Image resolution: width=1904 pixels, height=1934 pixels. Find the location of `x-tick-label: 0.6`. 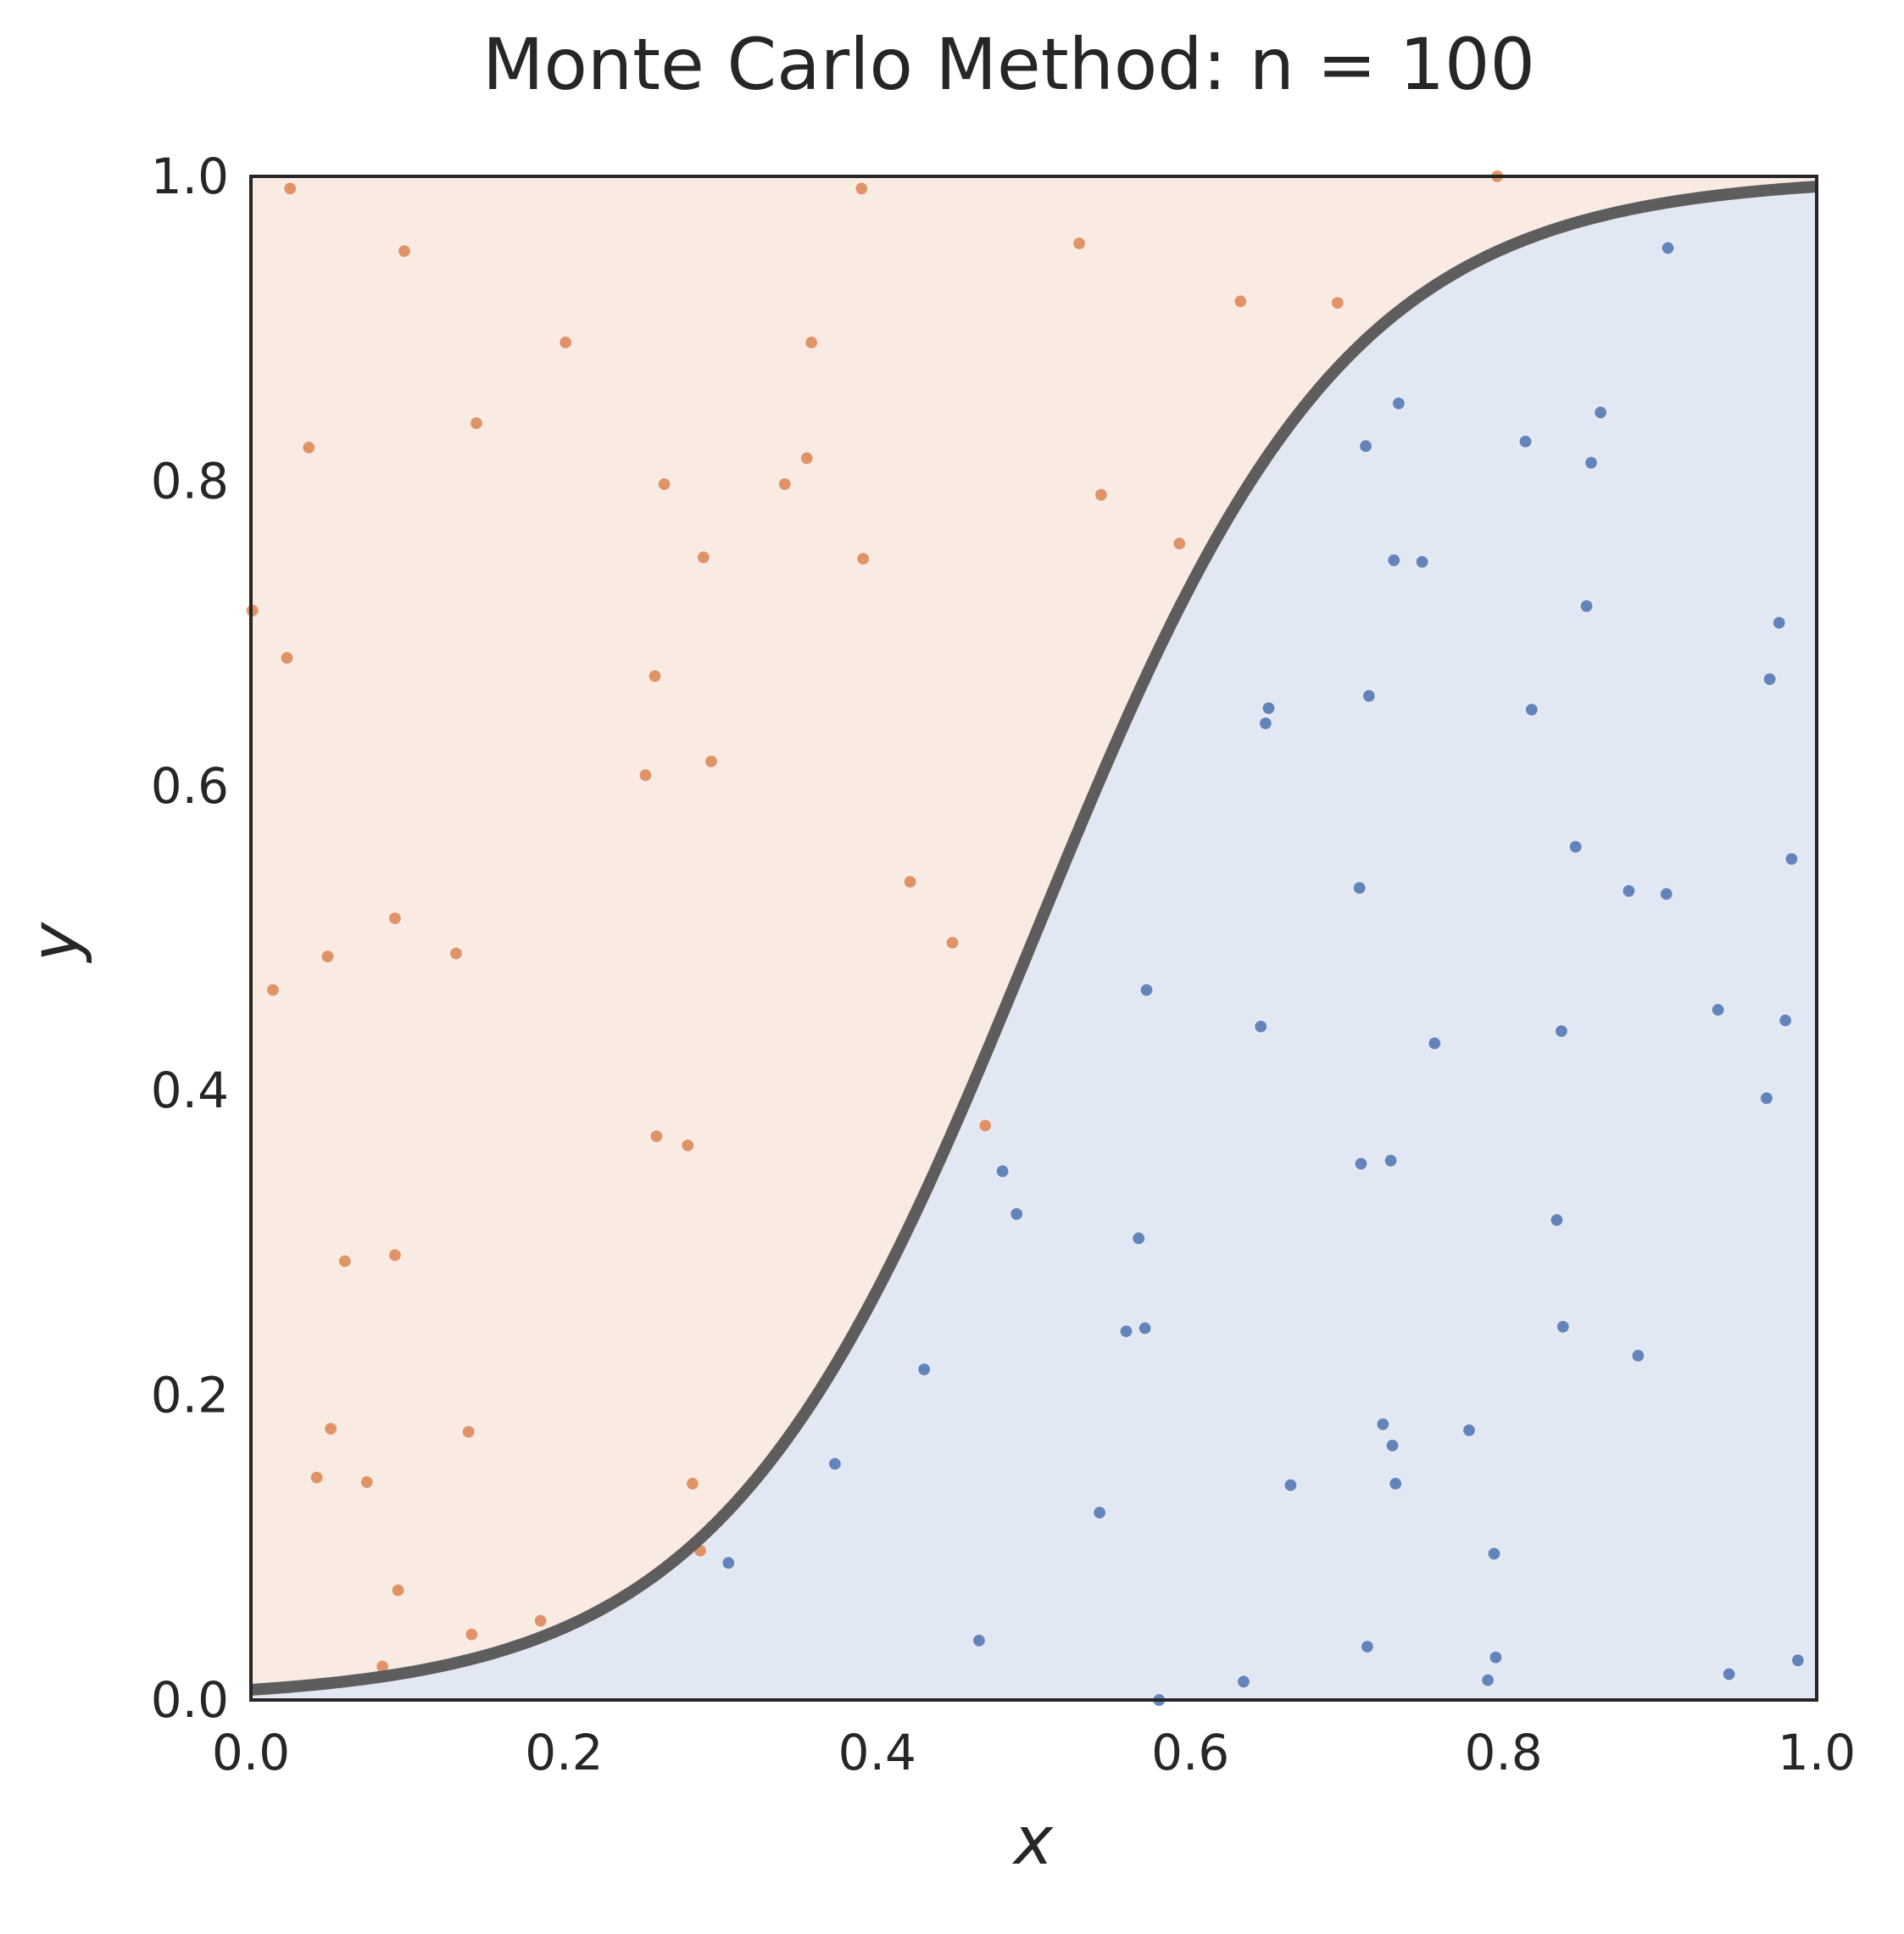

x-tick-label: 0.6 is located at coordinates (1190, 1752).